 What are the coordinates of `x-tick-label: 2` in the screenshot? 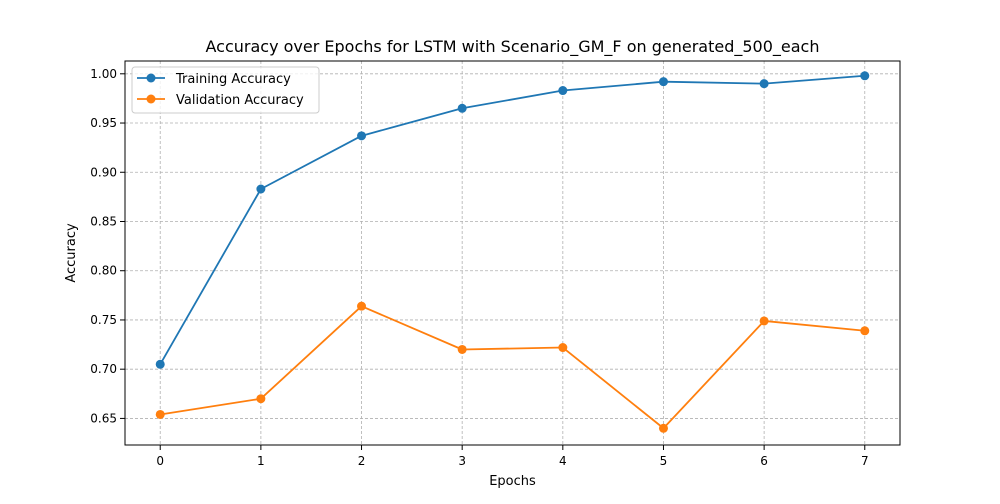 It's located at (362, 461).